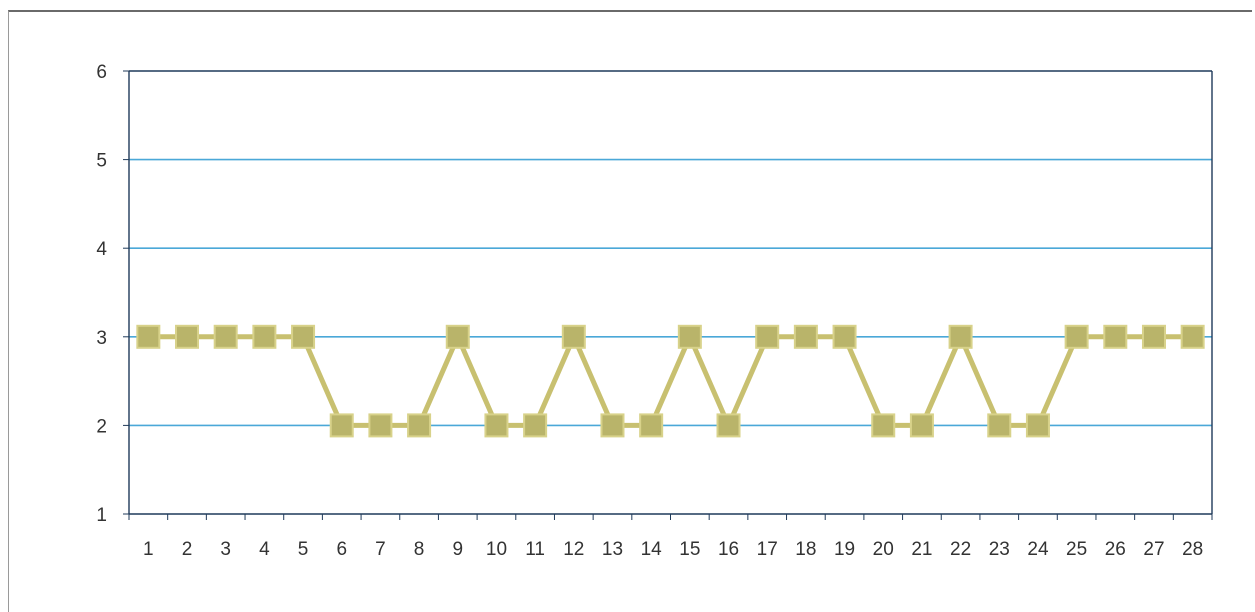 This screenshot has width=1255, height=612. I want to click on x-tick-label: 24, so click(1038, 549).